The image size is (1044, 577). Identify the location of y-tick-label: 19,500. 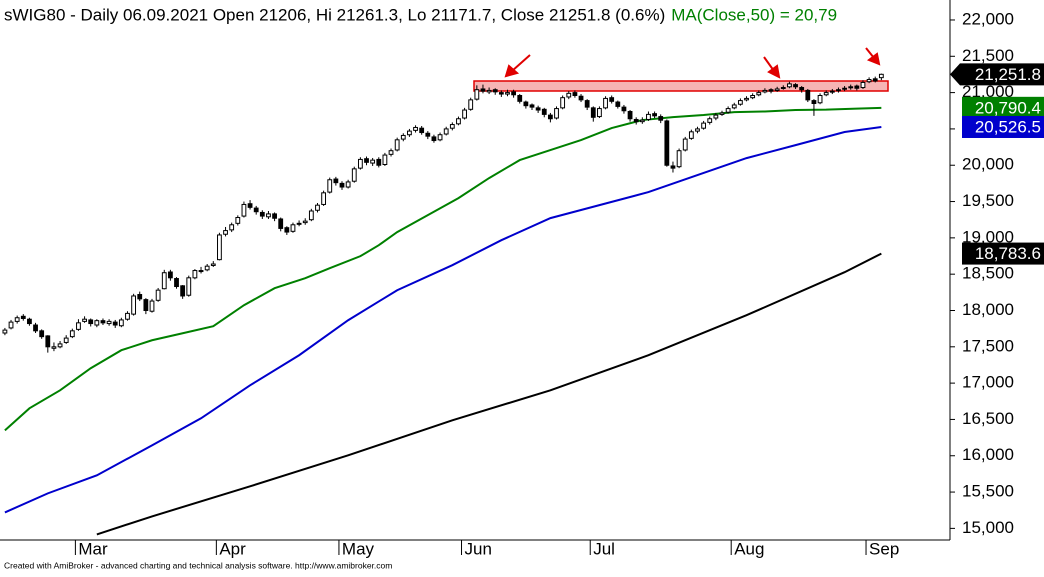
(988, 200).